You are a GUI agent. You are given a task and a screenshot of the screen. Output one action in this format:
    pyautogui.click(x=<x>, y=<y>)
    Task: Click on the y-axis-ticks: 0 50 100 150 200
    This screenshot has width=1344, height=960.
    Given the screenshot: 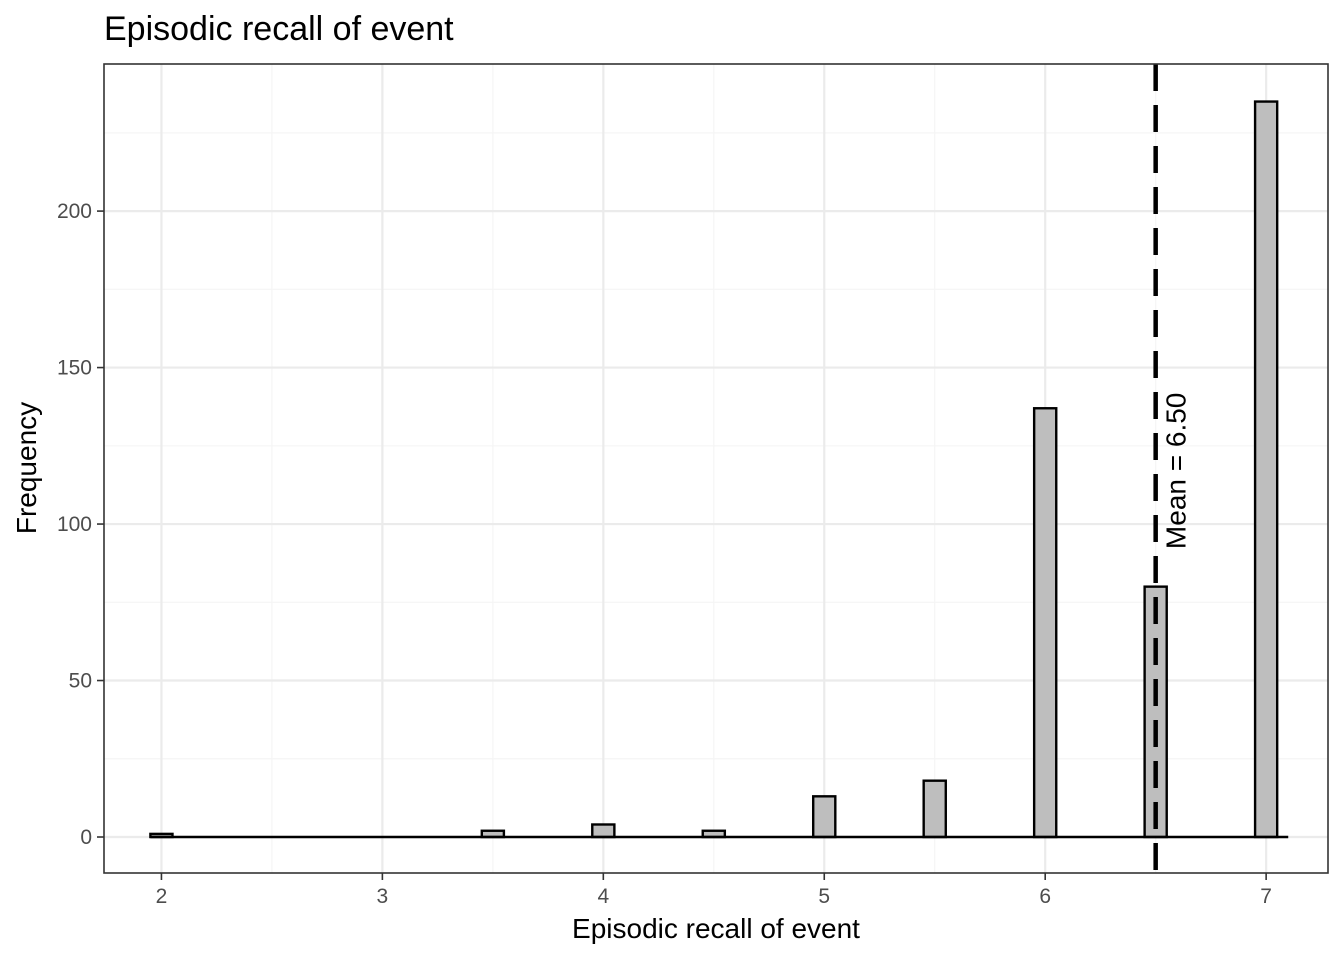 What is the action you would take?
    pyautogui.click(x=80, y=524)
    